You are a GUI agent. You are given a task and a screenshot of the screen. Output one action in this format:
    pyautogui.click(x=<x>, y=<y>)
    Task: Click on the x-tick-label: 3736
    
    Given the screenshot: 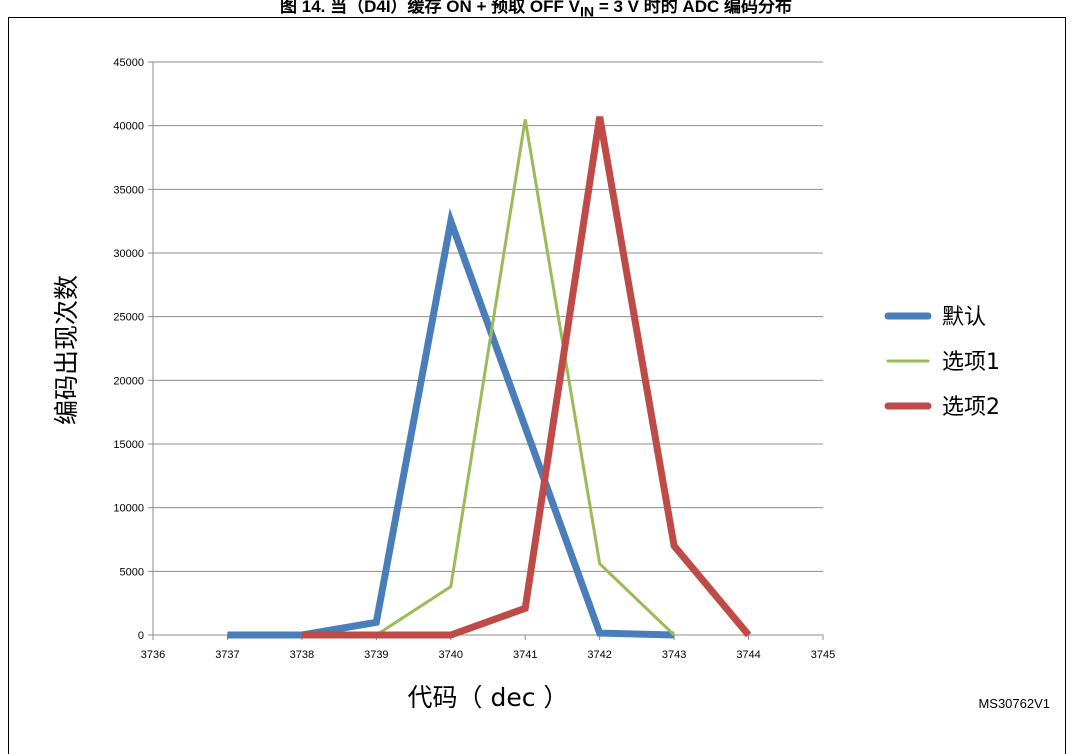 What is the action you would take?
    pyautogui.click(x=153, y=655)
    